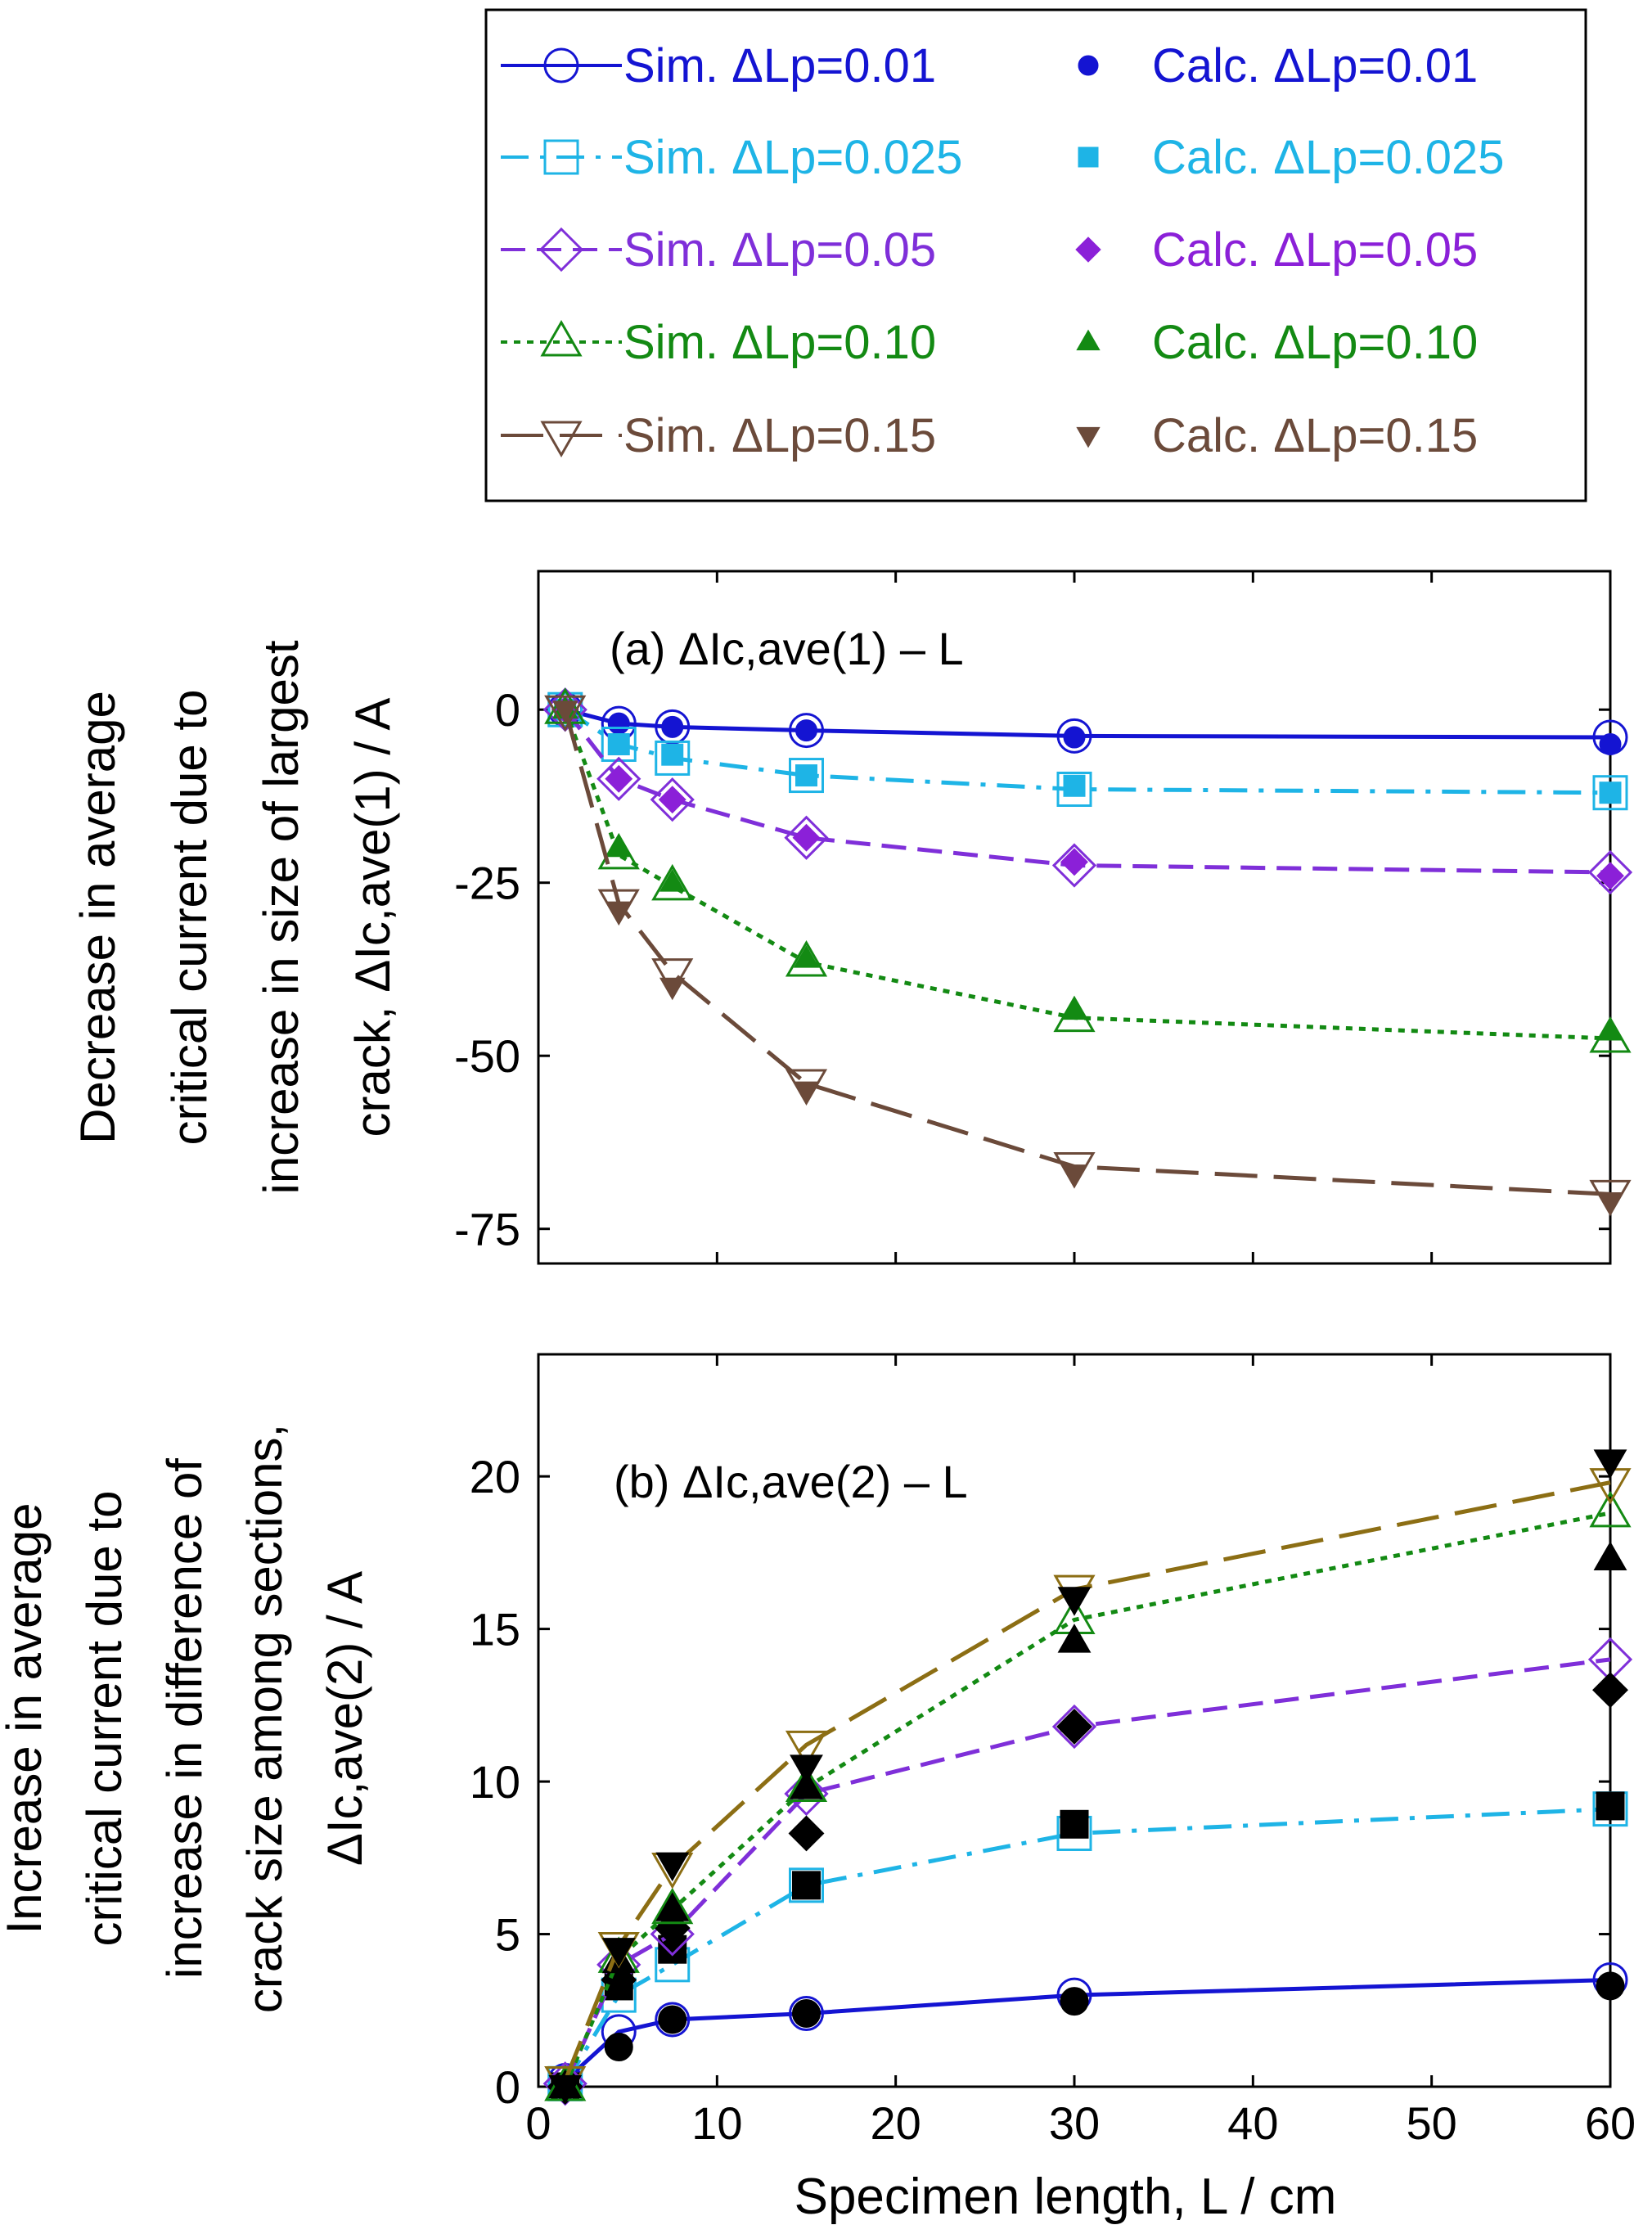  Describe the element at coordinates (787, 648) in the screenshot. I see `panel-a-title: (a) ΔIc,ave(1) – L` at that location.